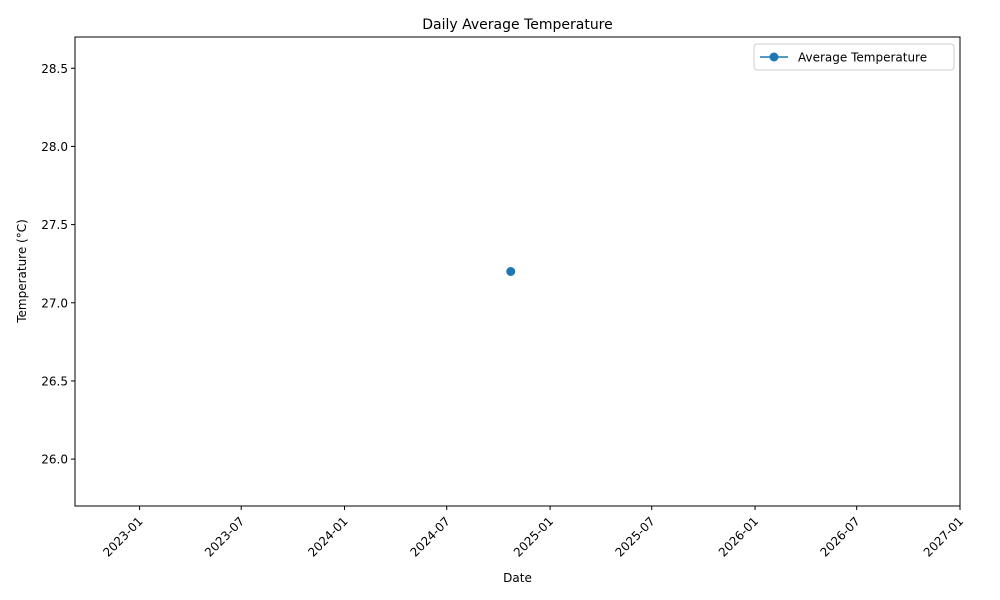 Image resolution: width=1000 pixels, height=600 pixels. I want to click on legend-label-average-temperature: Average Temperature, so click(862, 58).